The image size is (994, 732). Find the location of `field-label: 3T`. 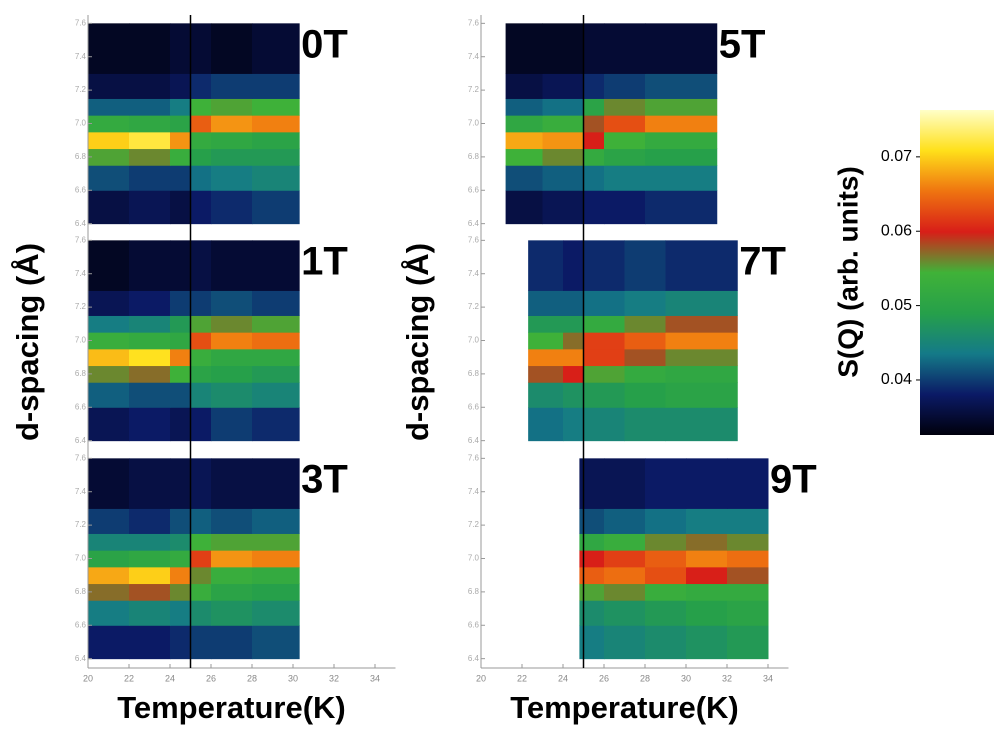

field-label: 3T is located at coordinates (324, 480).